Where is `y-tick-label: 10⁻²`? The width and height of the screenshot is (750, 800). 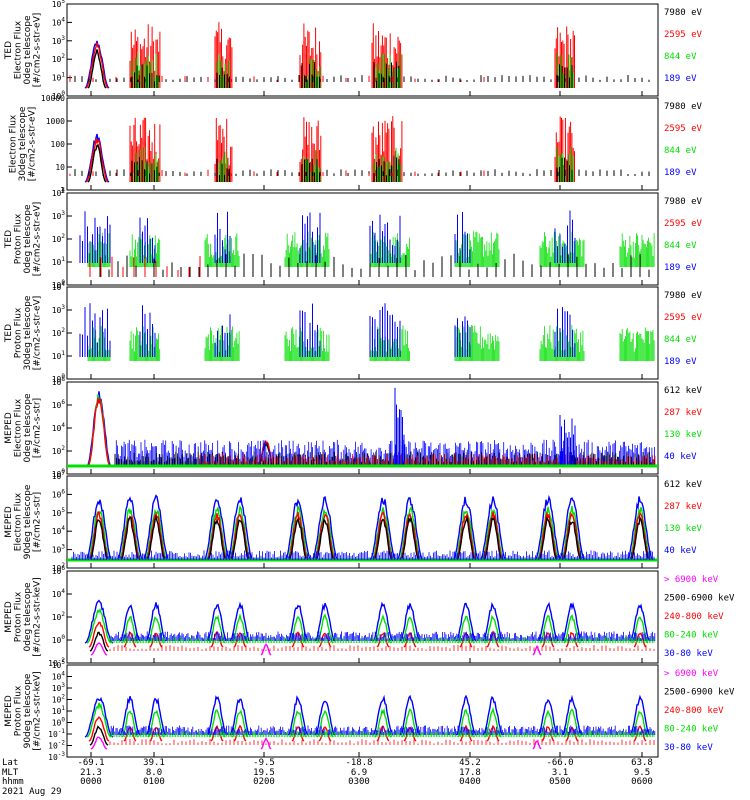
y-tick-label: 10⁻² is located at coordinates (56, 662).